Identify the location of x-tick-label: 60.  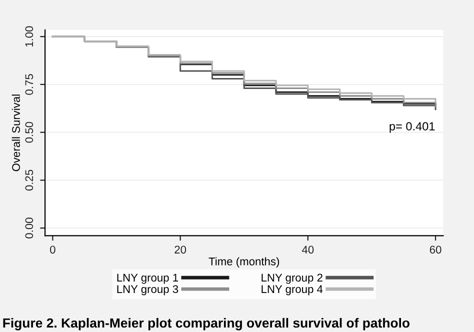
(436, 250).